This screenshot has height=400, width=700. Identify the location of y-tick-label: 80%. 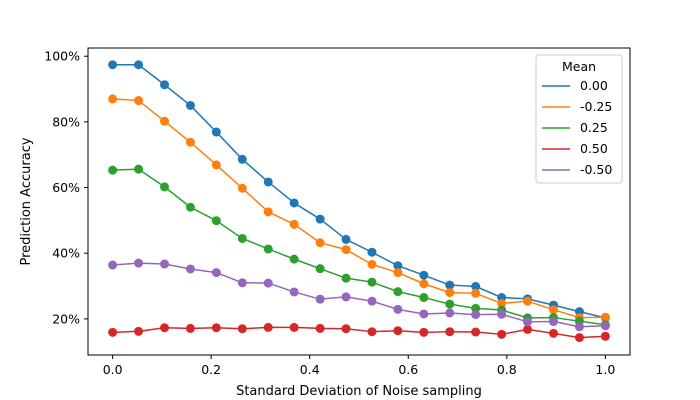
(66, 121).